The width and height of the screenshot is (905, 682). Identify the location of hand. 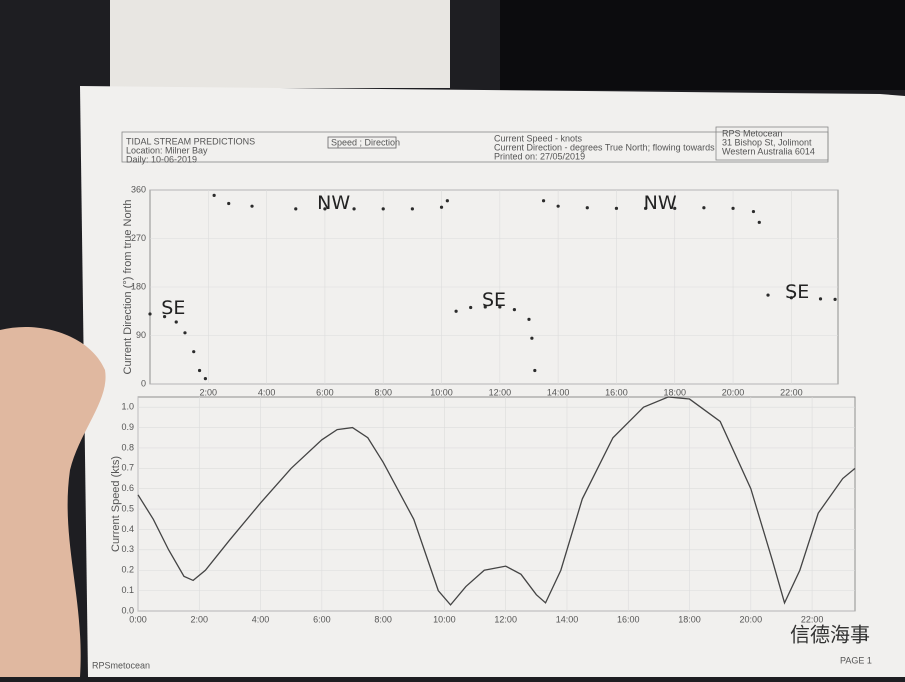
(53, 501).